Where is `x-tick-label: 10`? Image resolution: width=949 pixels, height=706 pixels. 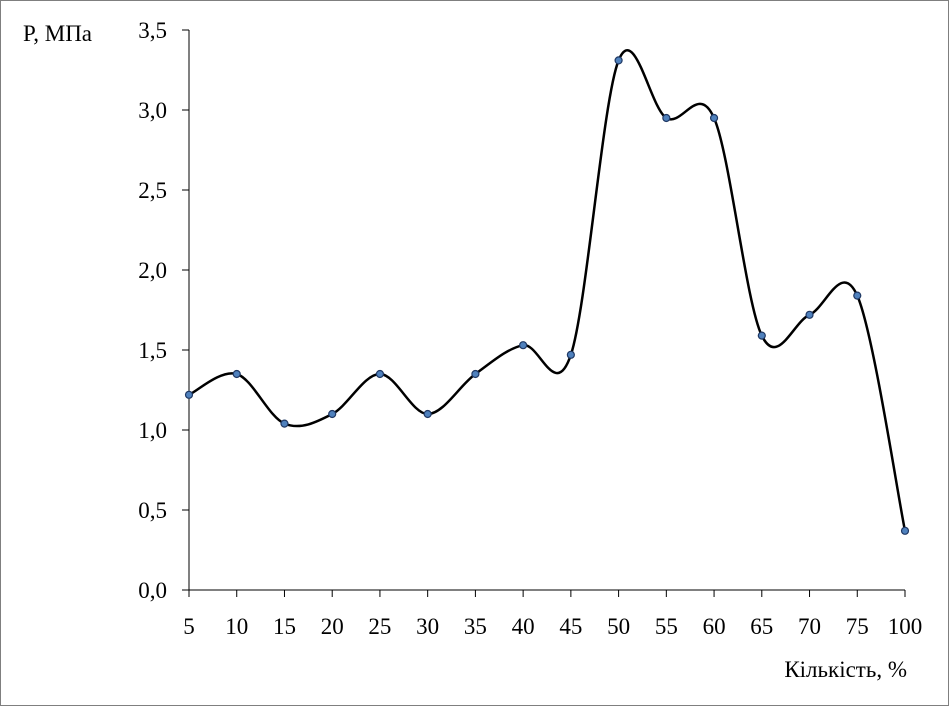 x-tick-label: 10 is located at coordinates (236, 626).